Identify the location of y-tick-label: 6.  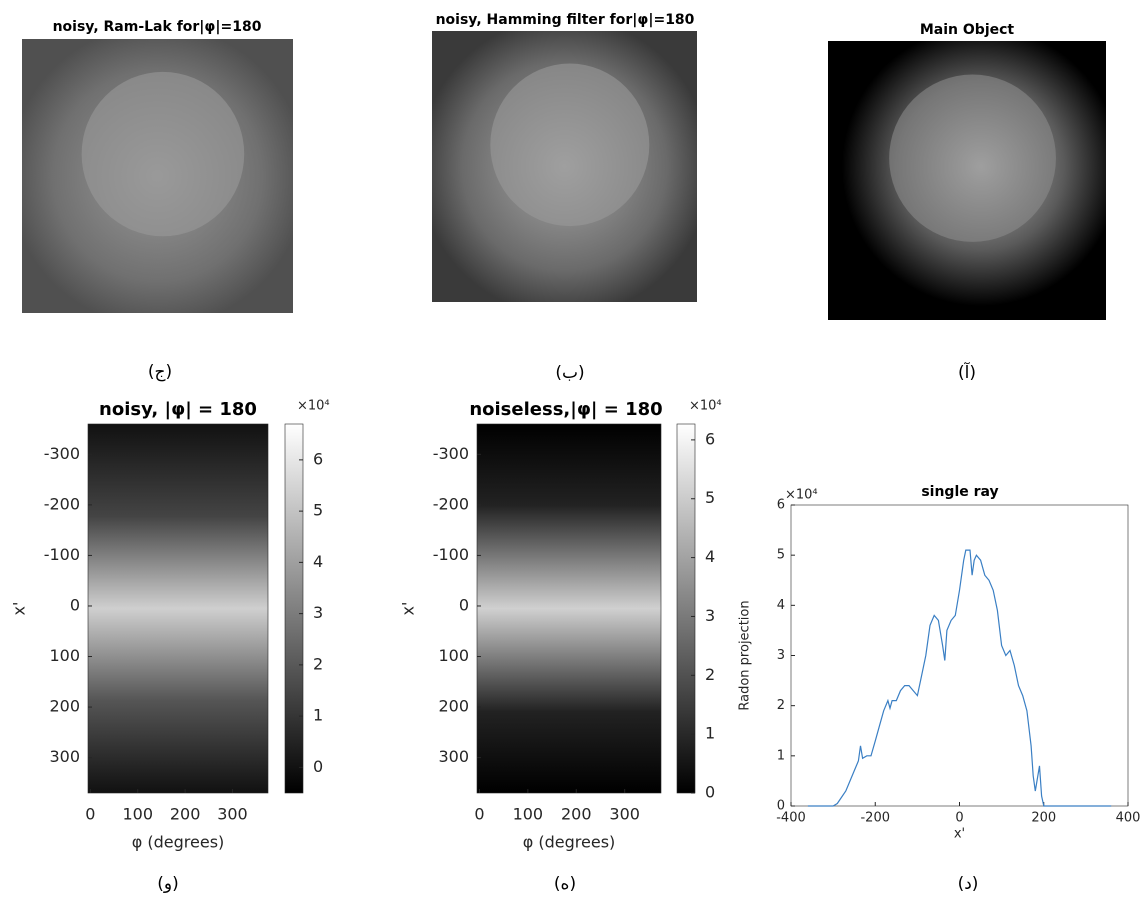
(781, 505).